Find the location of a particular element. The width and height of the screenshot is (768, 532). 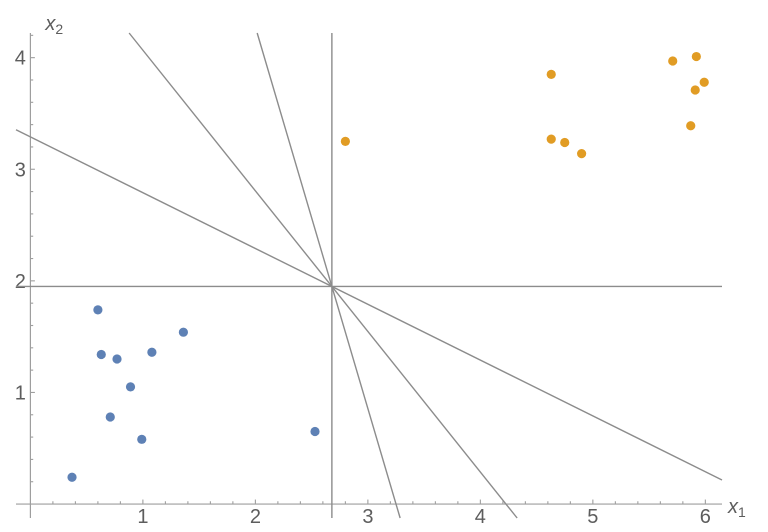

x-tick-label: 2 is located at coordinates (255, 517).